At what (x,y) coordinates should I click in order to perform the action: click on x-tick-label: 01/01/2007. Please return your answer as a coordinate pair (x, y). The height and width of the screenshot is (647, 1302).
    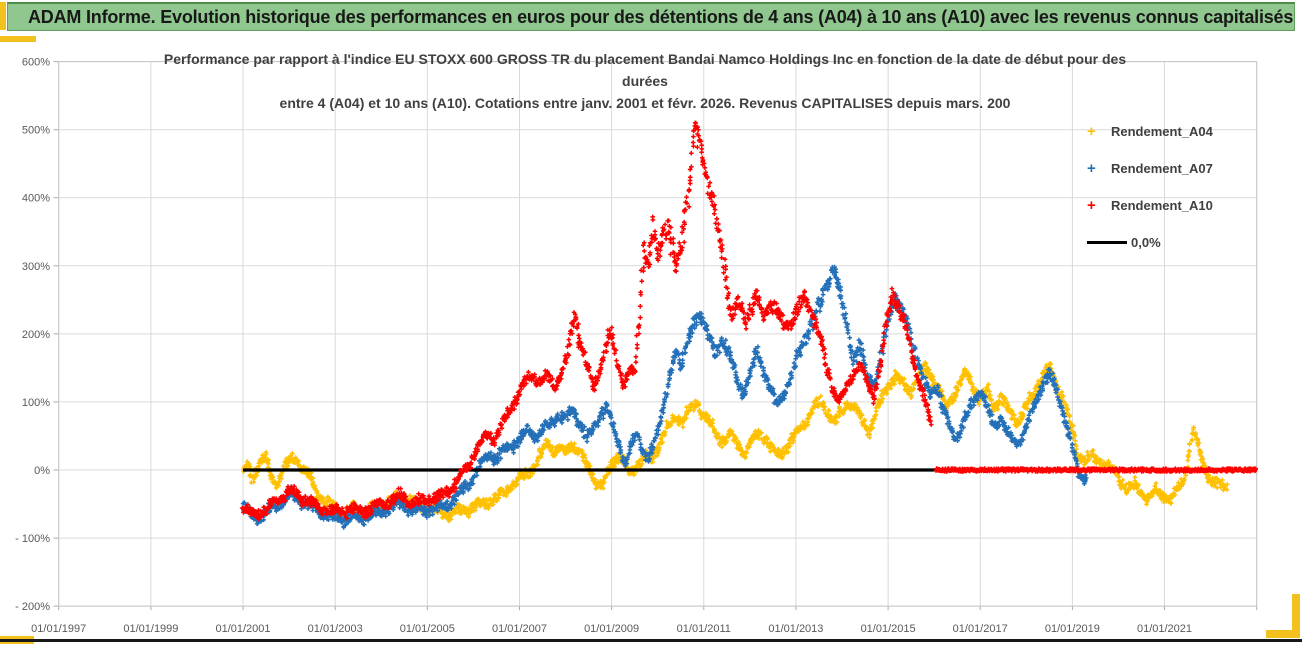
    Looking at the image, I should click on (519, 629).